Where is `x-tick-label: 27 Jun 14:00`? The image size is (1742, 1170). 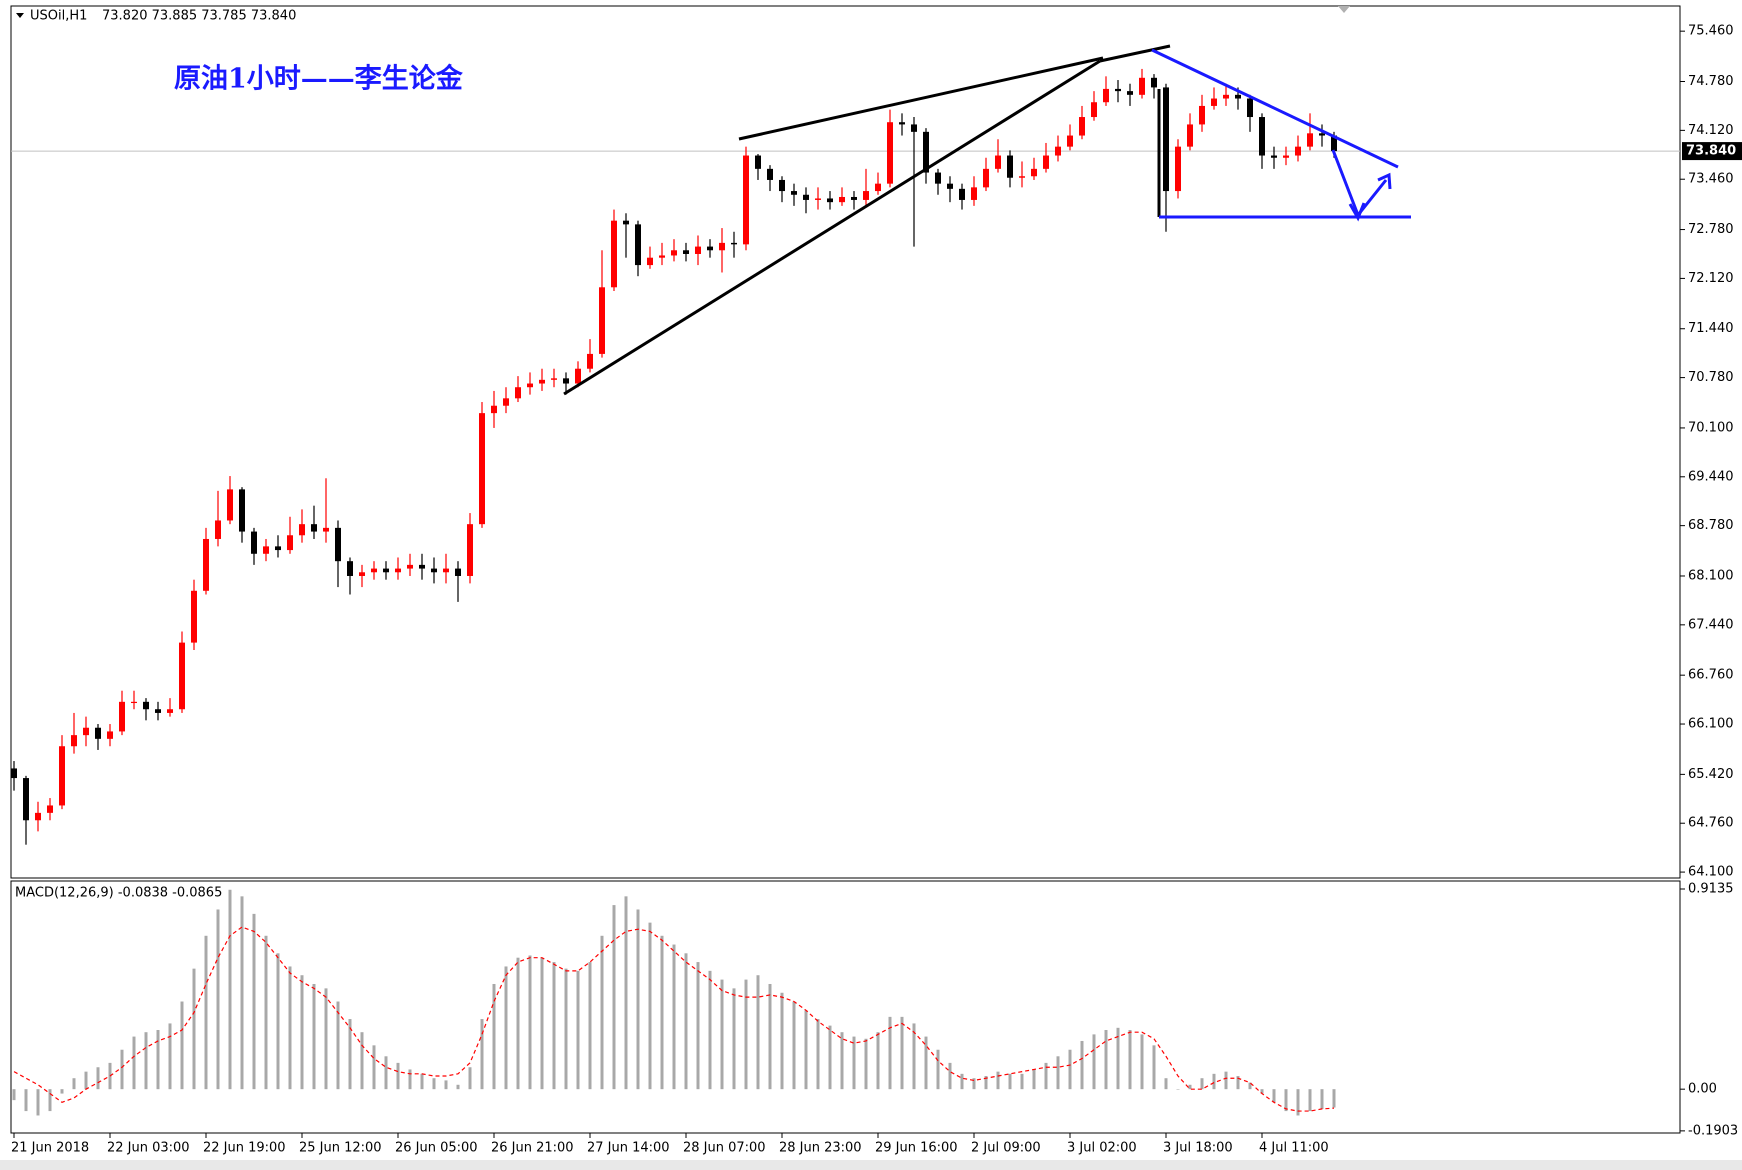 x-tick-label: 27 Jun 14:00 is located at coordinates (628, 1148).